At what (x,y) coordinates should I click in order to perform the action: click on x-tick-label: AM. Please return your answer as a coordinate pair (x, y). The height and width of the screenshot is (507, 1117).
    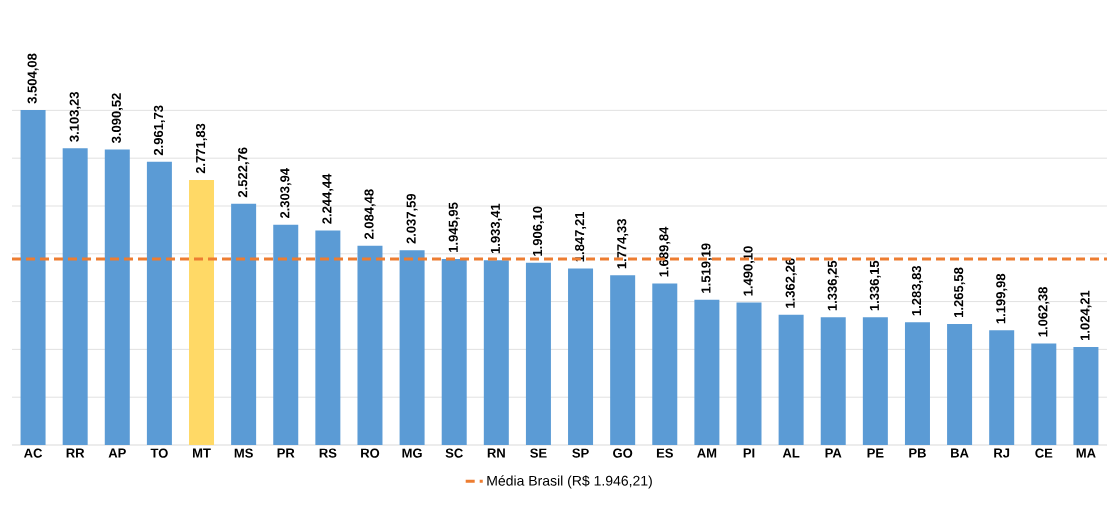
    Looking at the image, I should click on (707, 453).